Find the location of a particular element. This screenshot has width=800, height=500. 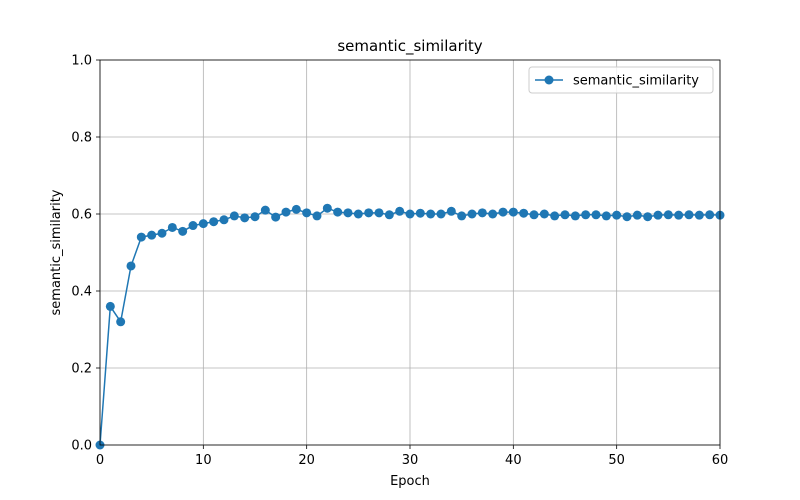

x-tick-label: 10 is located at coordinates (203, 460).